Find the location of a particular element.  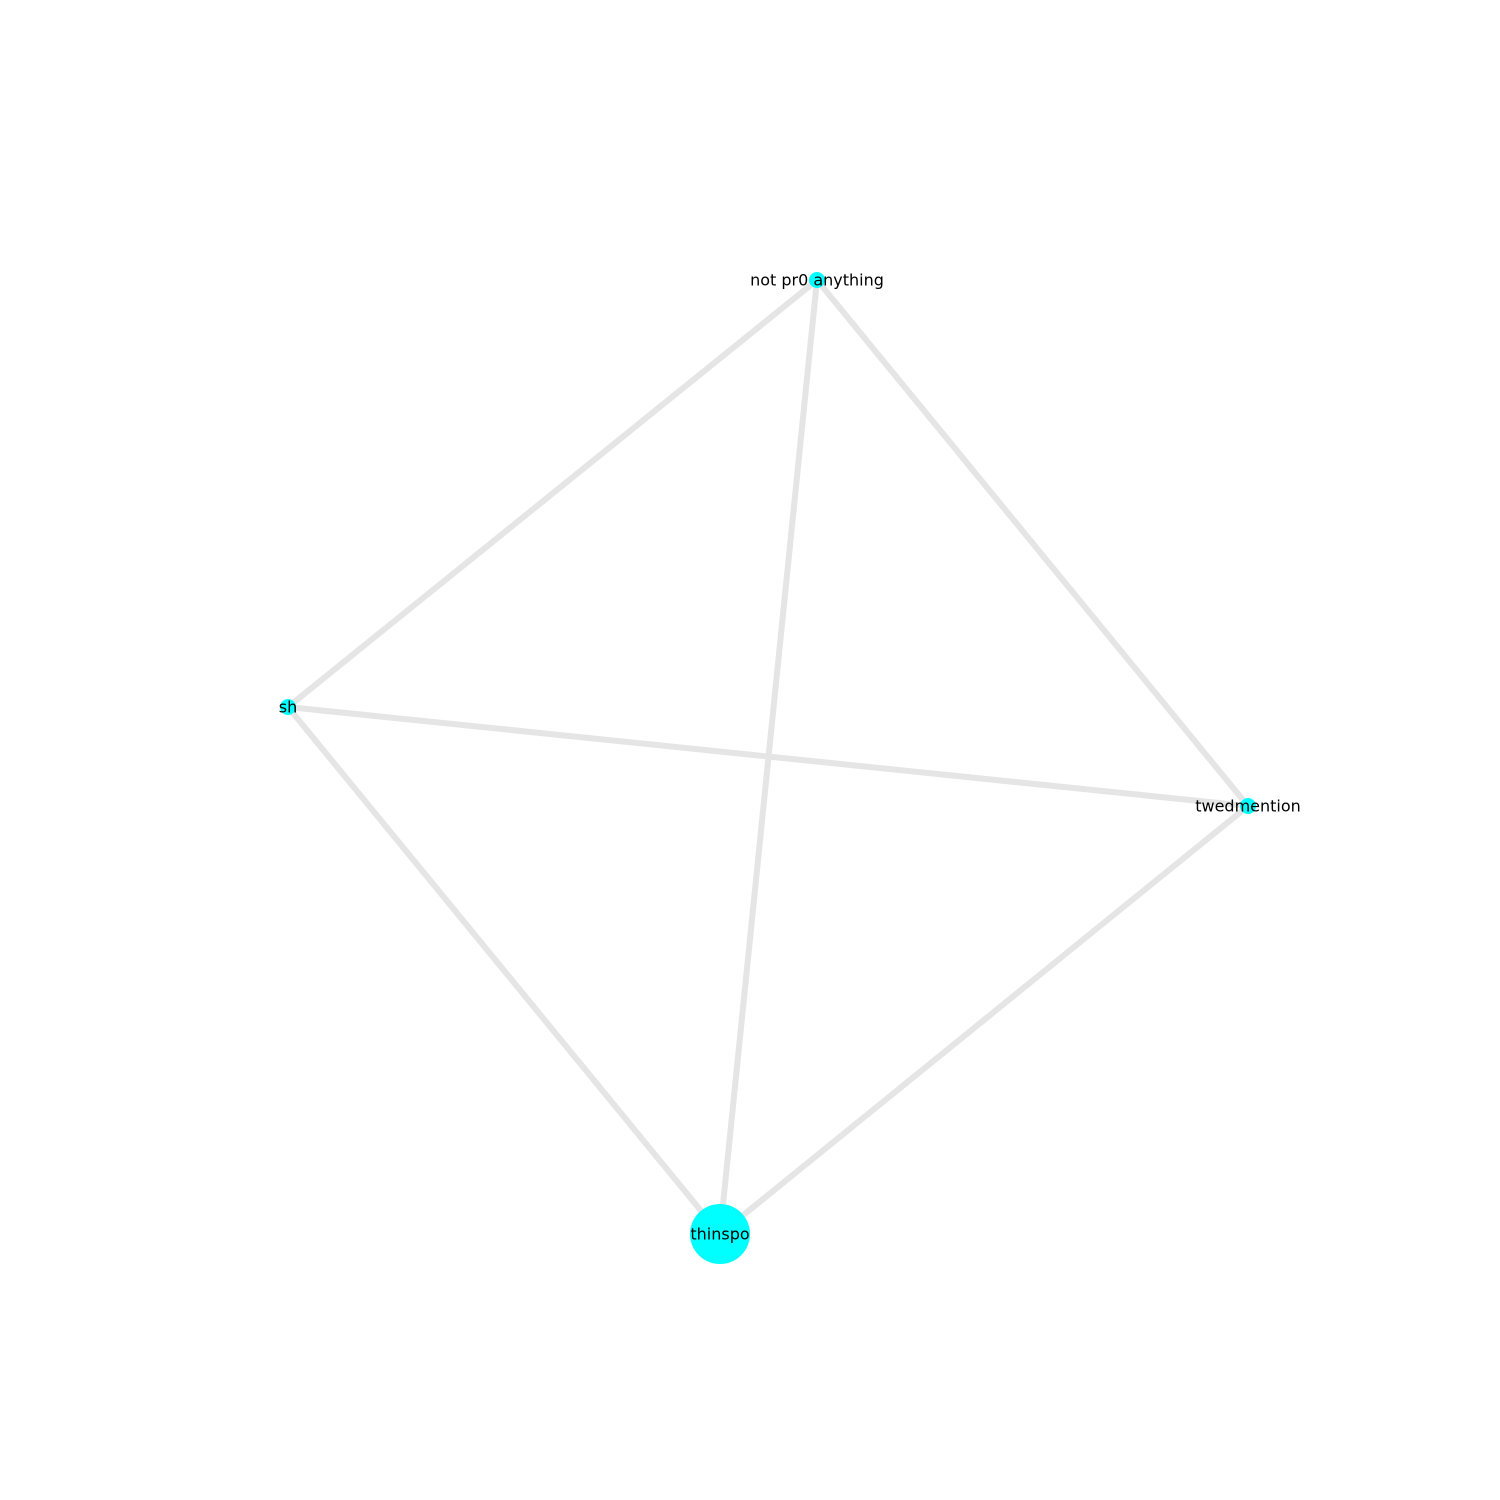

node-sh is located at coordinates (288, 707).